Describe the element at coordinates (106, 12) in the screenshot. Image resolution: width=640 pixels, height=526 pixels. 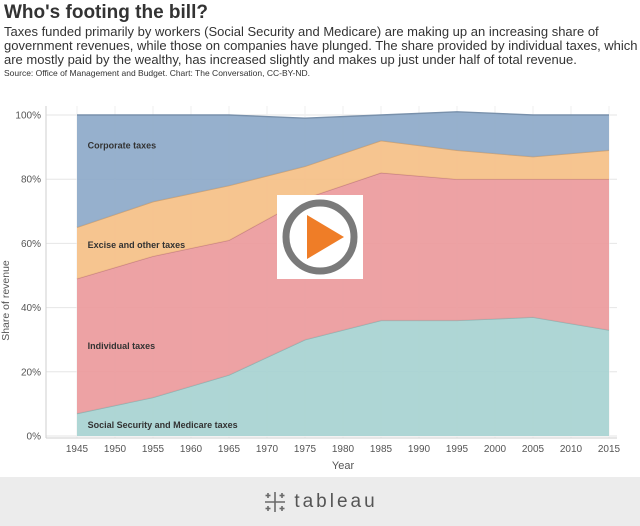
I see `chart-title: Who's footing the bill?` at that location.